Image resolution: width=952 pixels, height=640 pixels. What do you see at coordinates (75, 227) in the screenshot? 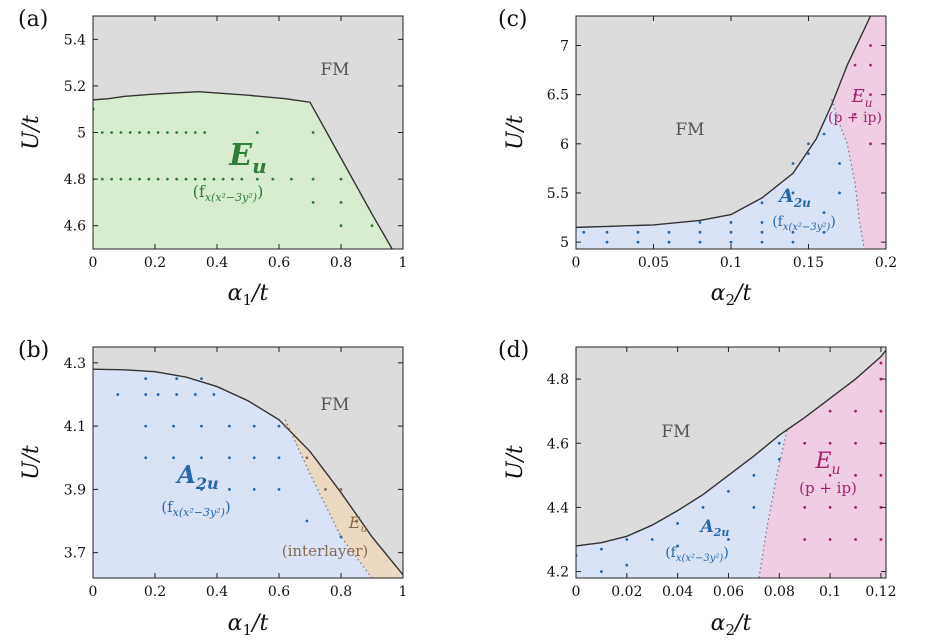
I see `y-tick-label: 4.6` at bounding box center [75, 227].